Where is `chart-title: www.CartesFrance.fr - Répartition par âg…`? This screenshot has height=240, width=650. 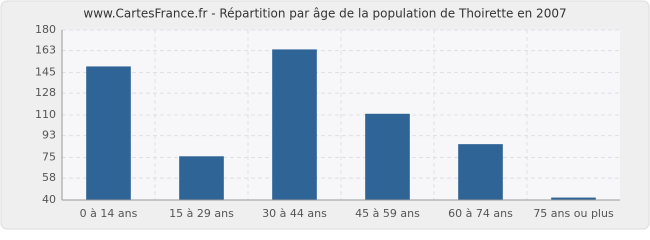
chart-title: www.CartesFrance.fr - Répartition par âg… is located at coordinates (324, 14).